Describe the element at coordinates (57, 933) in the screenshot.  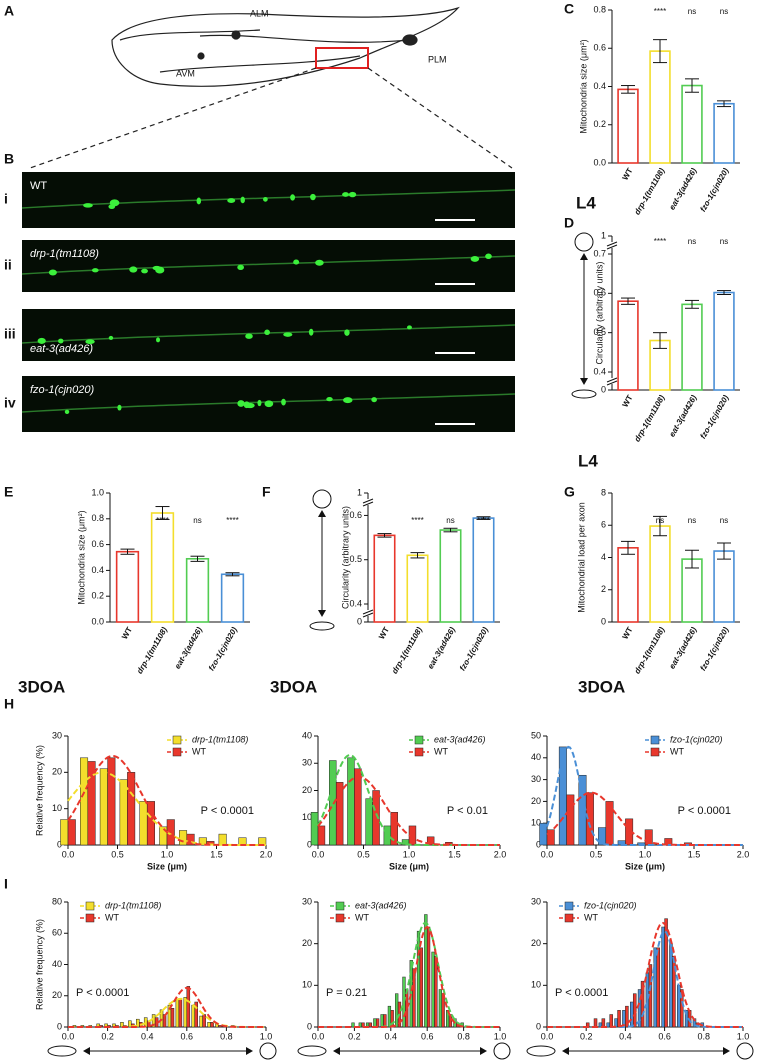
I see `y-tick-label: 60` at that location.